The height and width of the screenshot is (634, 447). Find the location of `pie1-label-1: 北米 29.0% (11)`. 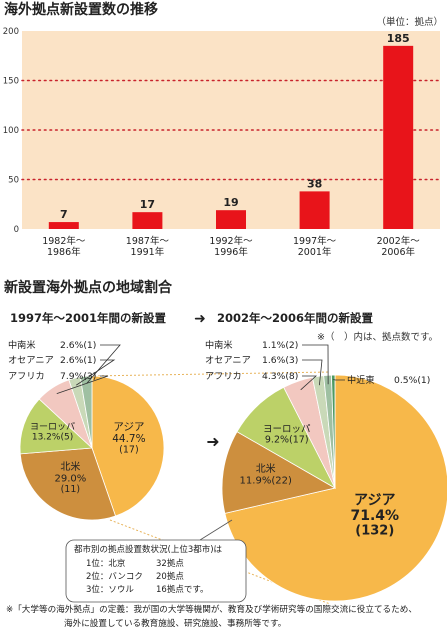

pie1-label-1: 北米 29.0% (11) is located at coordinates (70, 477).